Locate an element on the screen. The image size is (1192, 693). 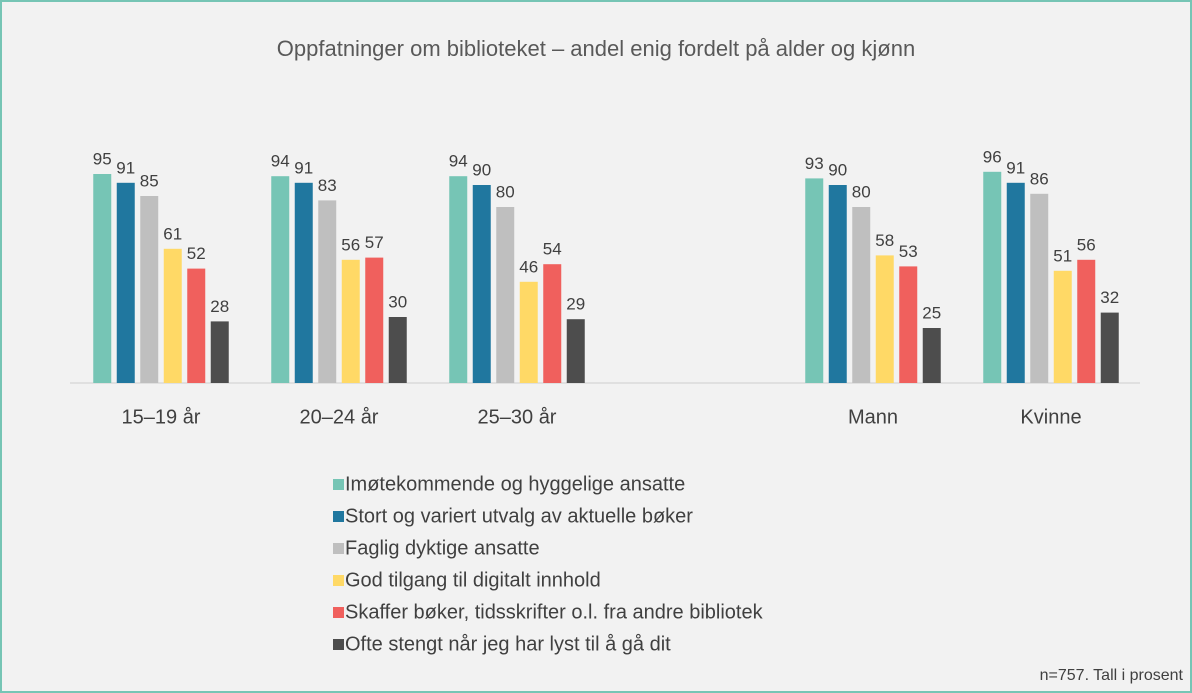
data-label: 96 is located at coordinates (992, 156).